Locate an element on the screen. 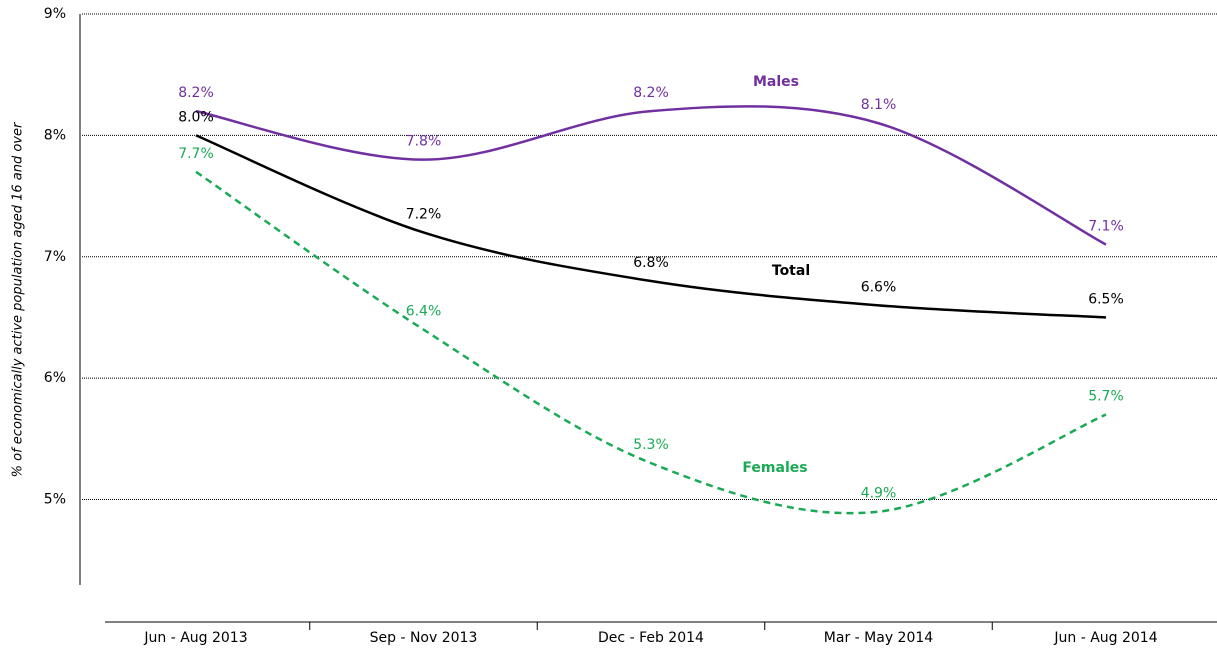 The height and width of the screenshot is (653, 1217). x-tick-label: Jun - Aug 2013 is located at coordinates (195, 638).